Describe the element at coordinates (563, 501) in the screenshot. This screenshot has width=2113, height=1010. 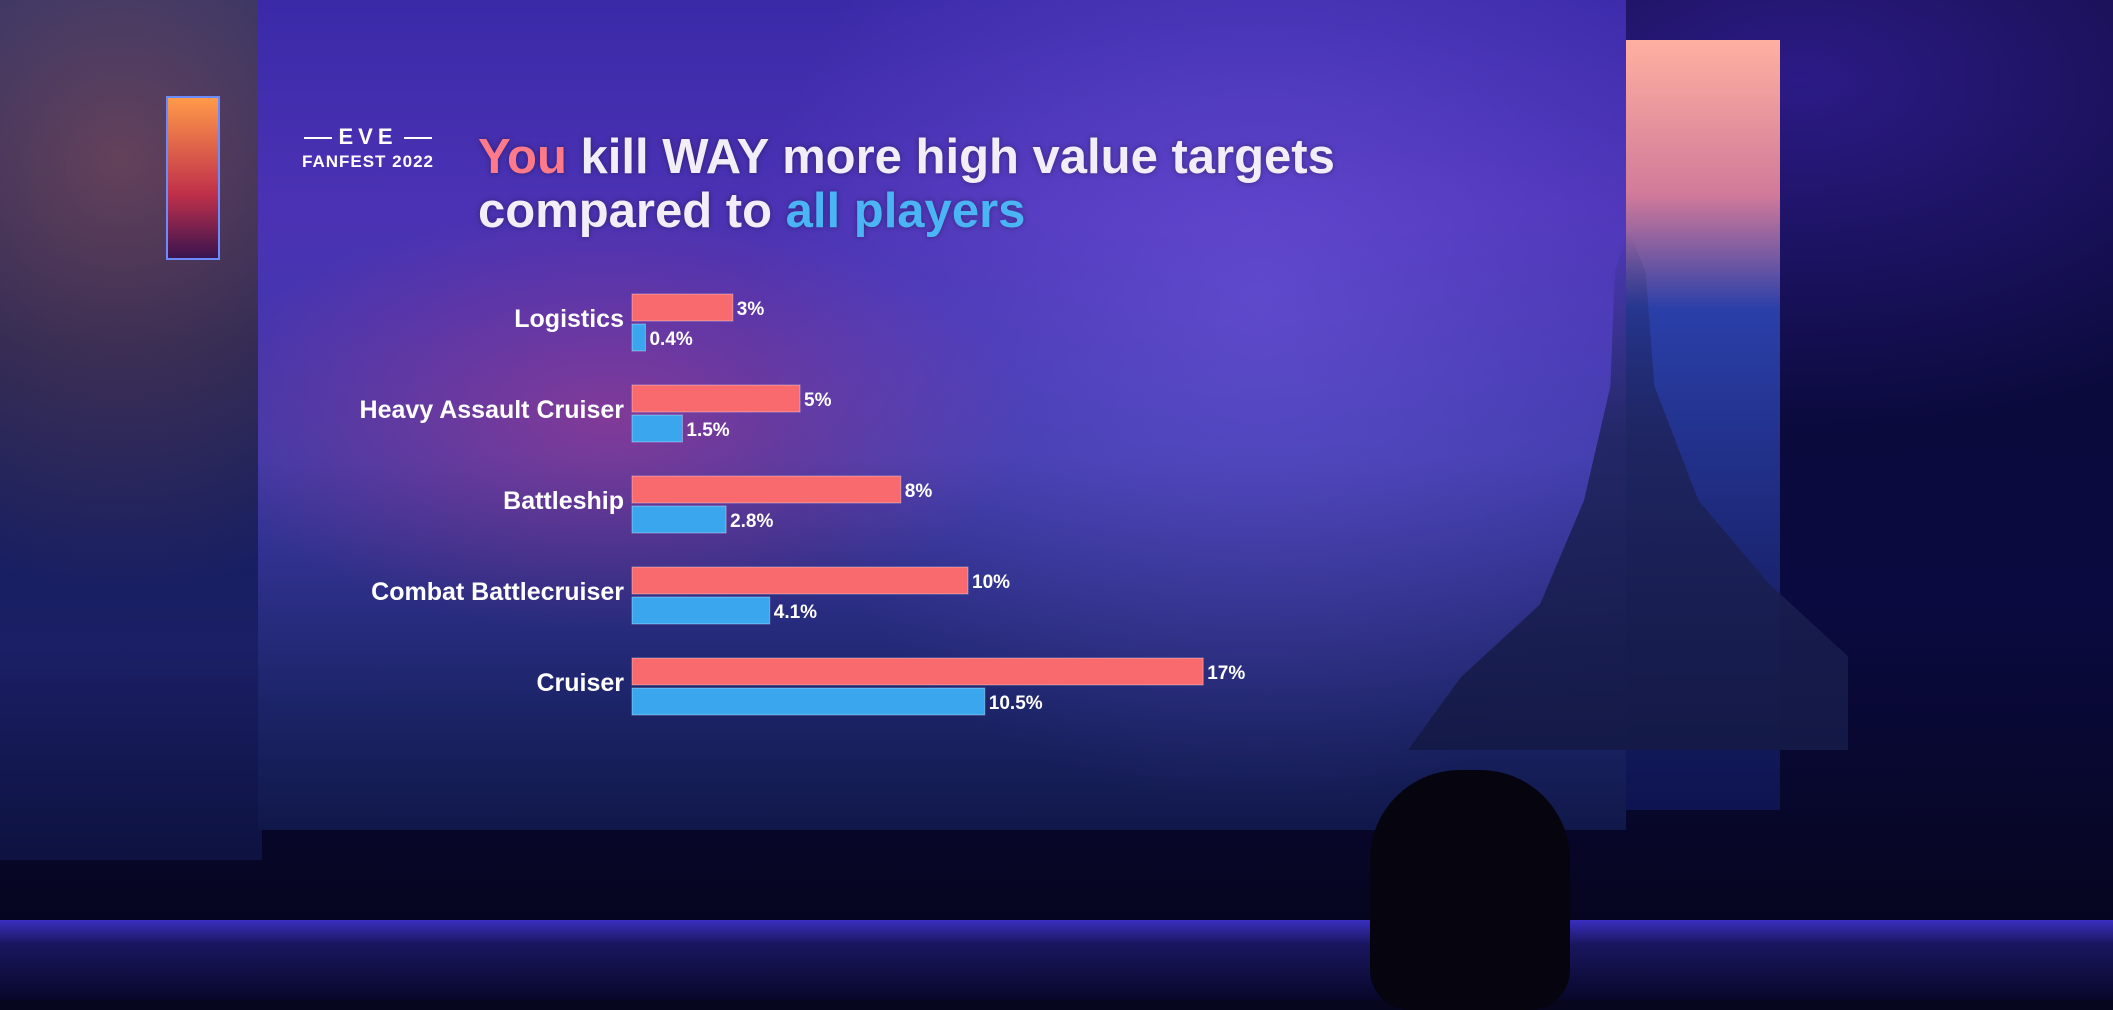
I see `category-label: Battleship` at that location.